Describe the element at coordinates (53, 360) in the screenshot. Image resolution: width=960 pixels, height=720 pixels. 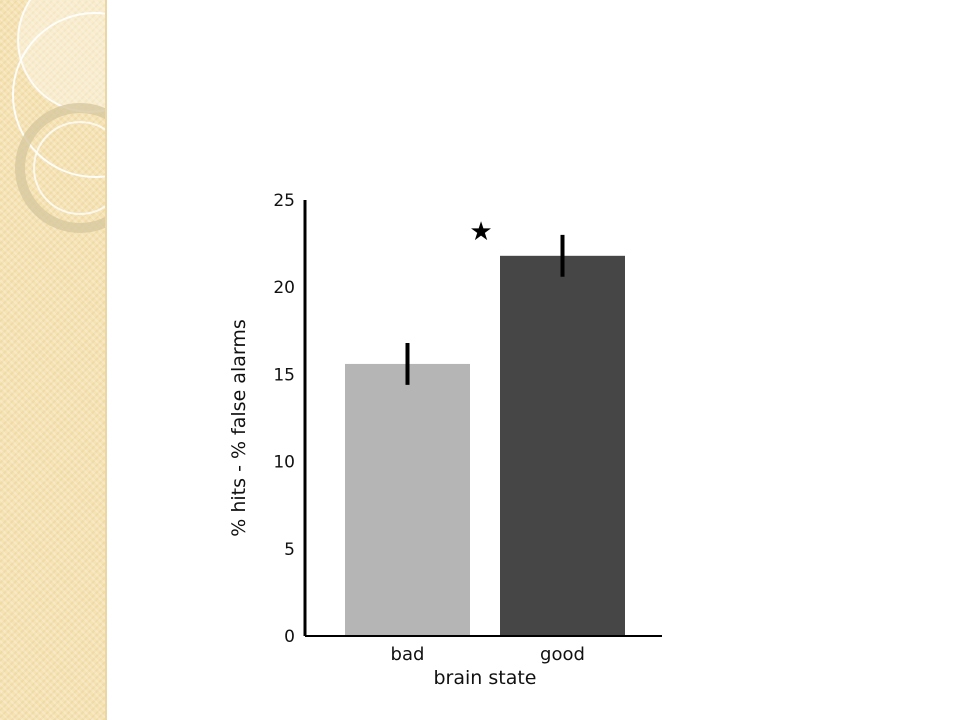
I see `decorative-side-panel` at that location.